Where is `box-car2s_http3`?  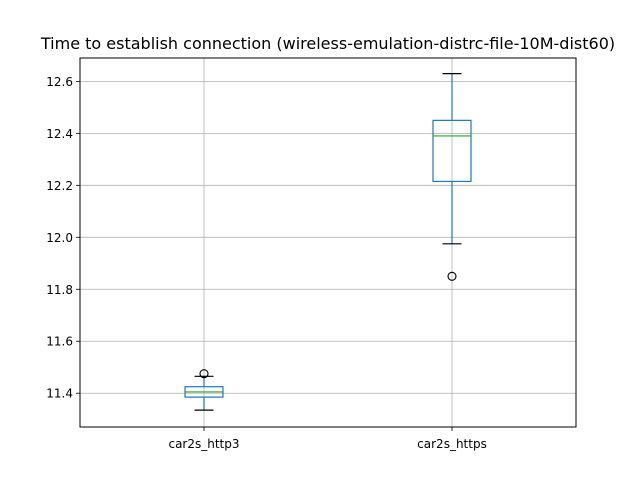
box-car2s_http3 is located at coordinates (204, 390).